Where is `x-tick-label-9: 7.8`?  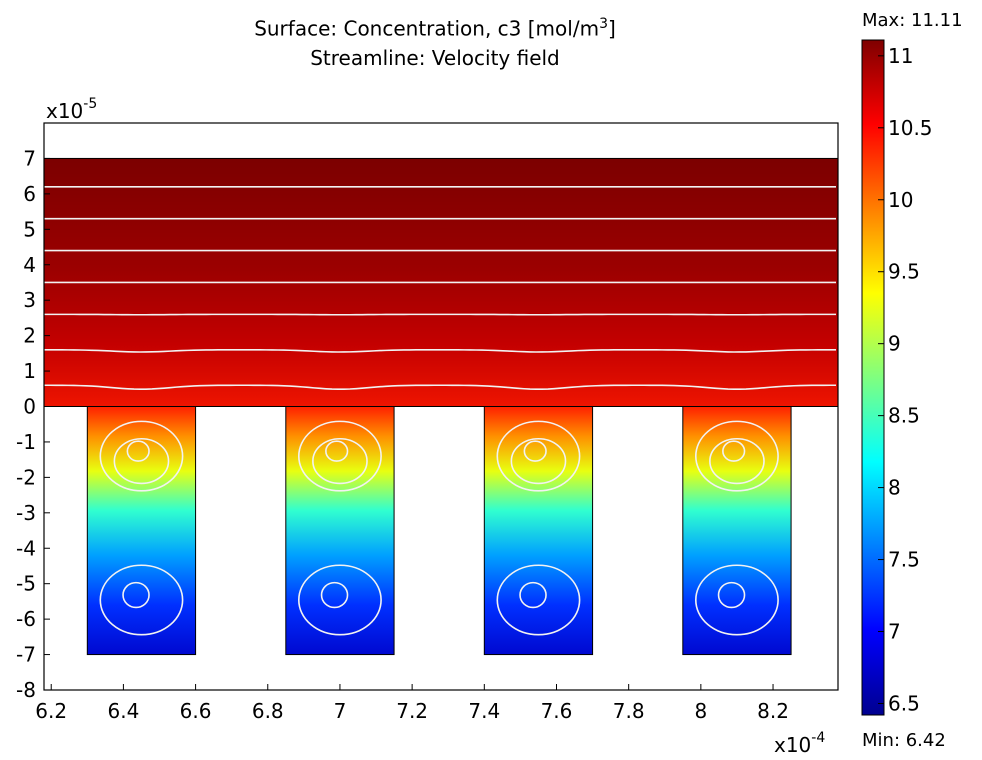 x-tick-label-9: 7.8 is located at coordinates (629, 711).